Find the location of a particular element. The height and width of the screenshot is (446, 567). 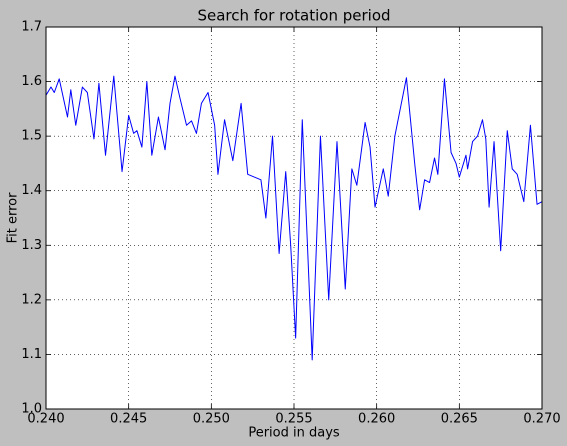

x-axis-label: Period in days is located at coordinates (294, 433).